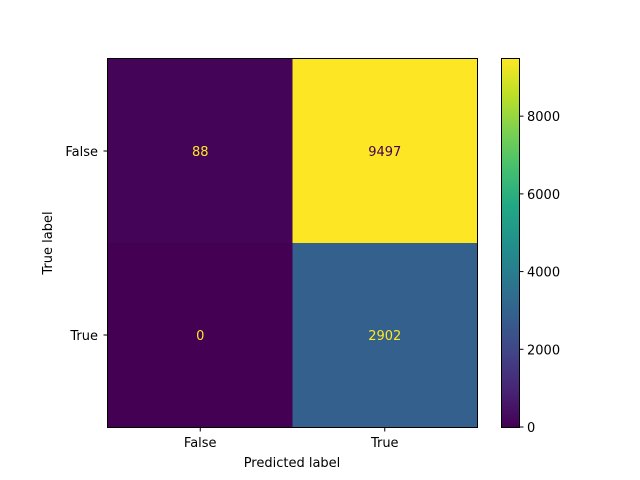 The width and height of the screenshot is (640, 480). I want to click on x-tick-label: True, so click(384, 443).